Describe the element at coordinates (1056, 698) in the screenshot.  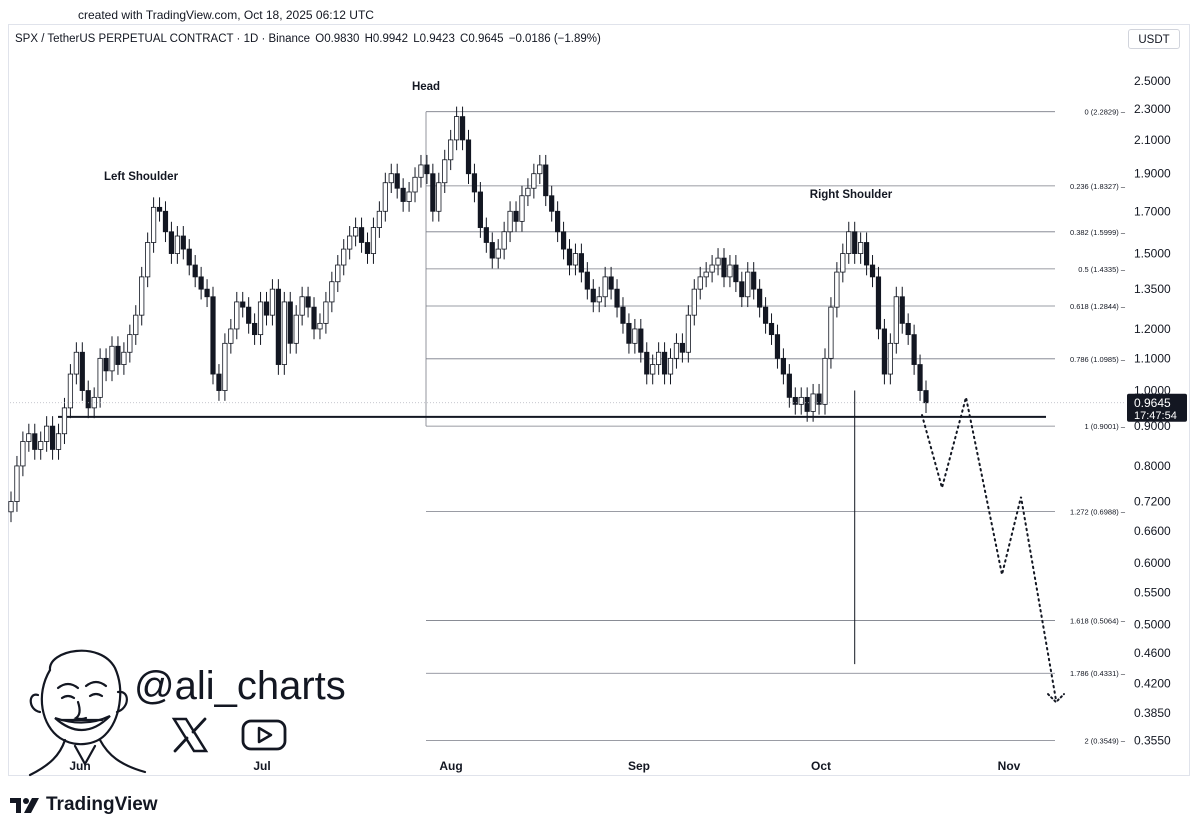
I see `projection-arrowhead` at that location.